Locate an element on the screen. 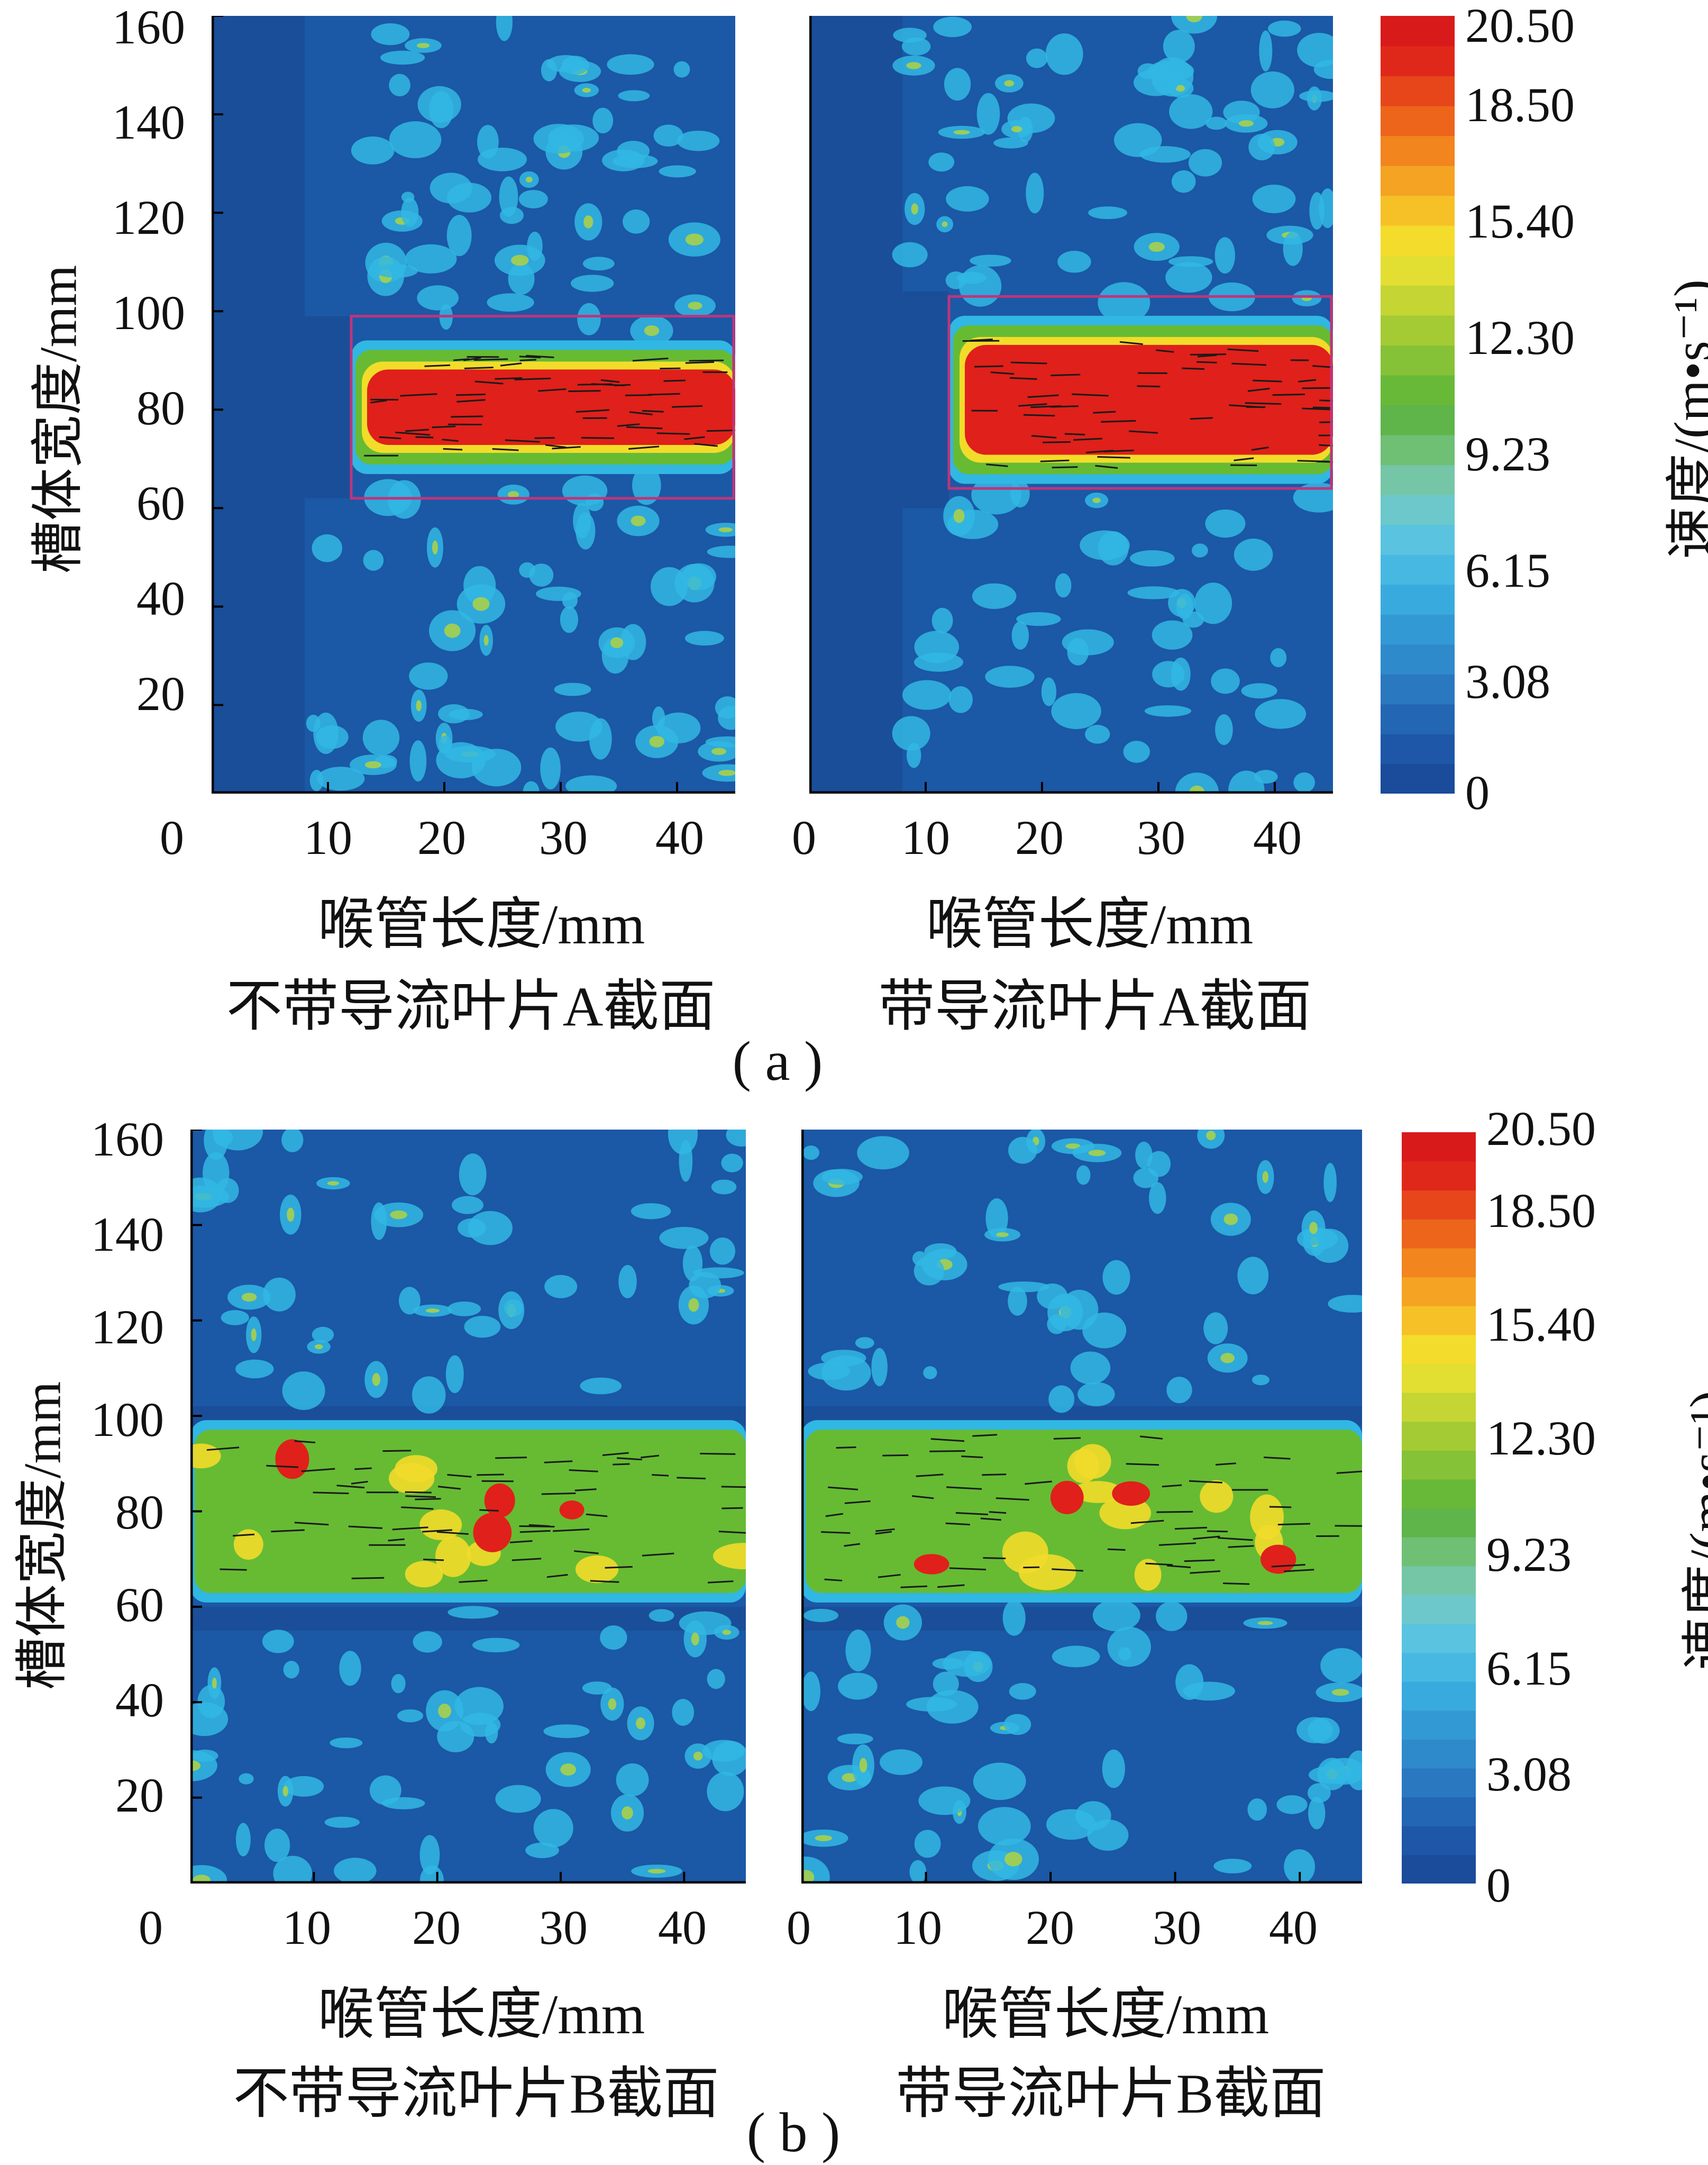 The height and width of the screenshot is (2165, 1708). y-tick-label: 80 is located at coordinates (132, 408).